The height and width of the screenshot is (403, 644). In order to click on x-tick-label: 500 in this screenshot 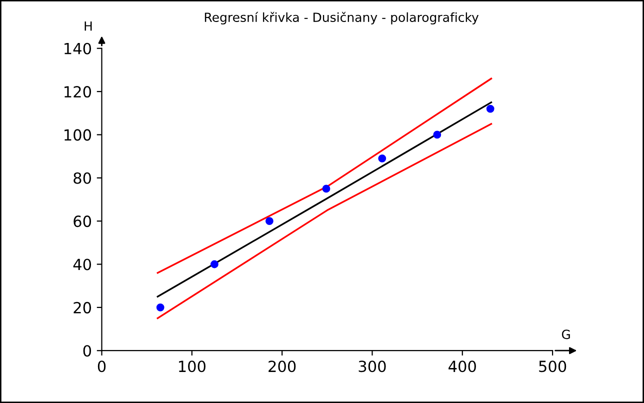, I will do `click(552, 366)`.